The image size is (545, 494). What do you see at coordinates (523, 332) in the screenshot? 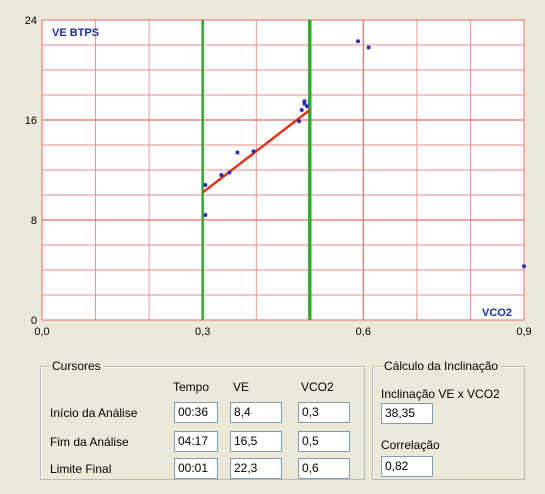
I see `x-tick-label: 0,9` at bounding box center [523, 332].